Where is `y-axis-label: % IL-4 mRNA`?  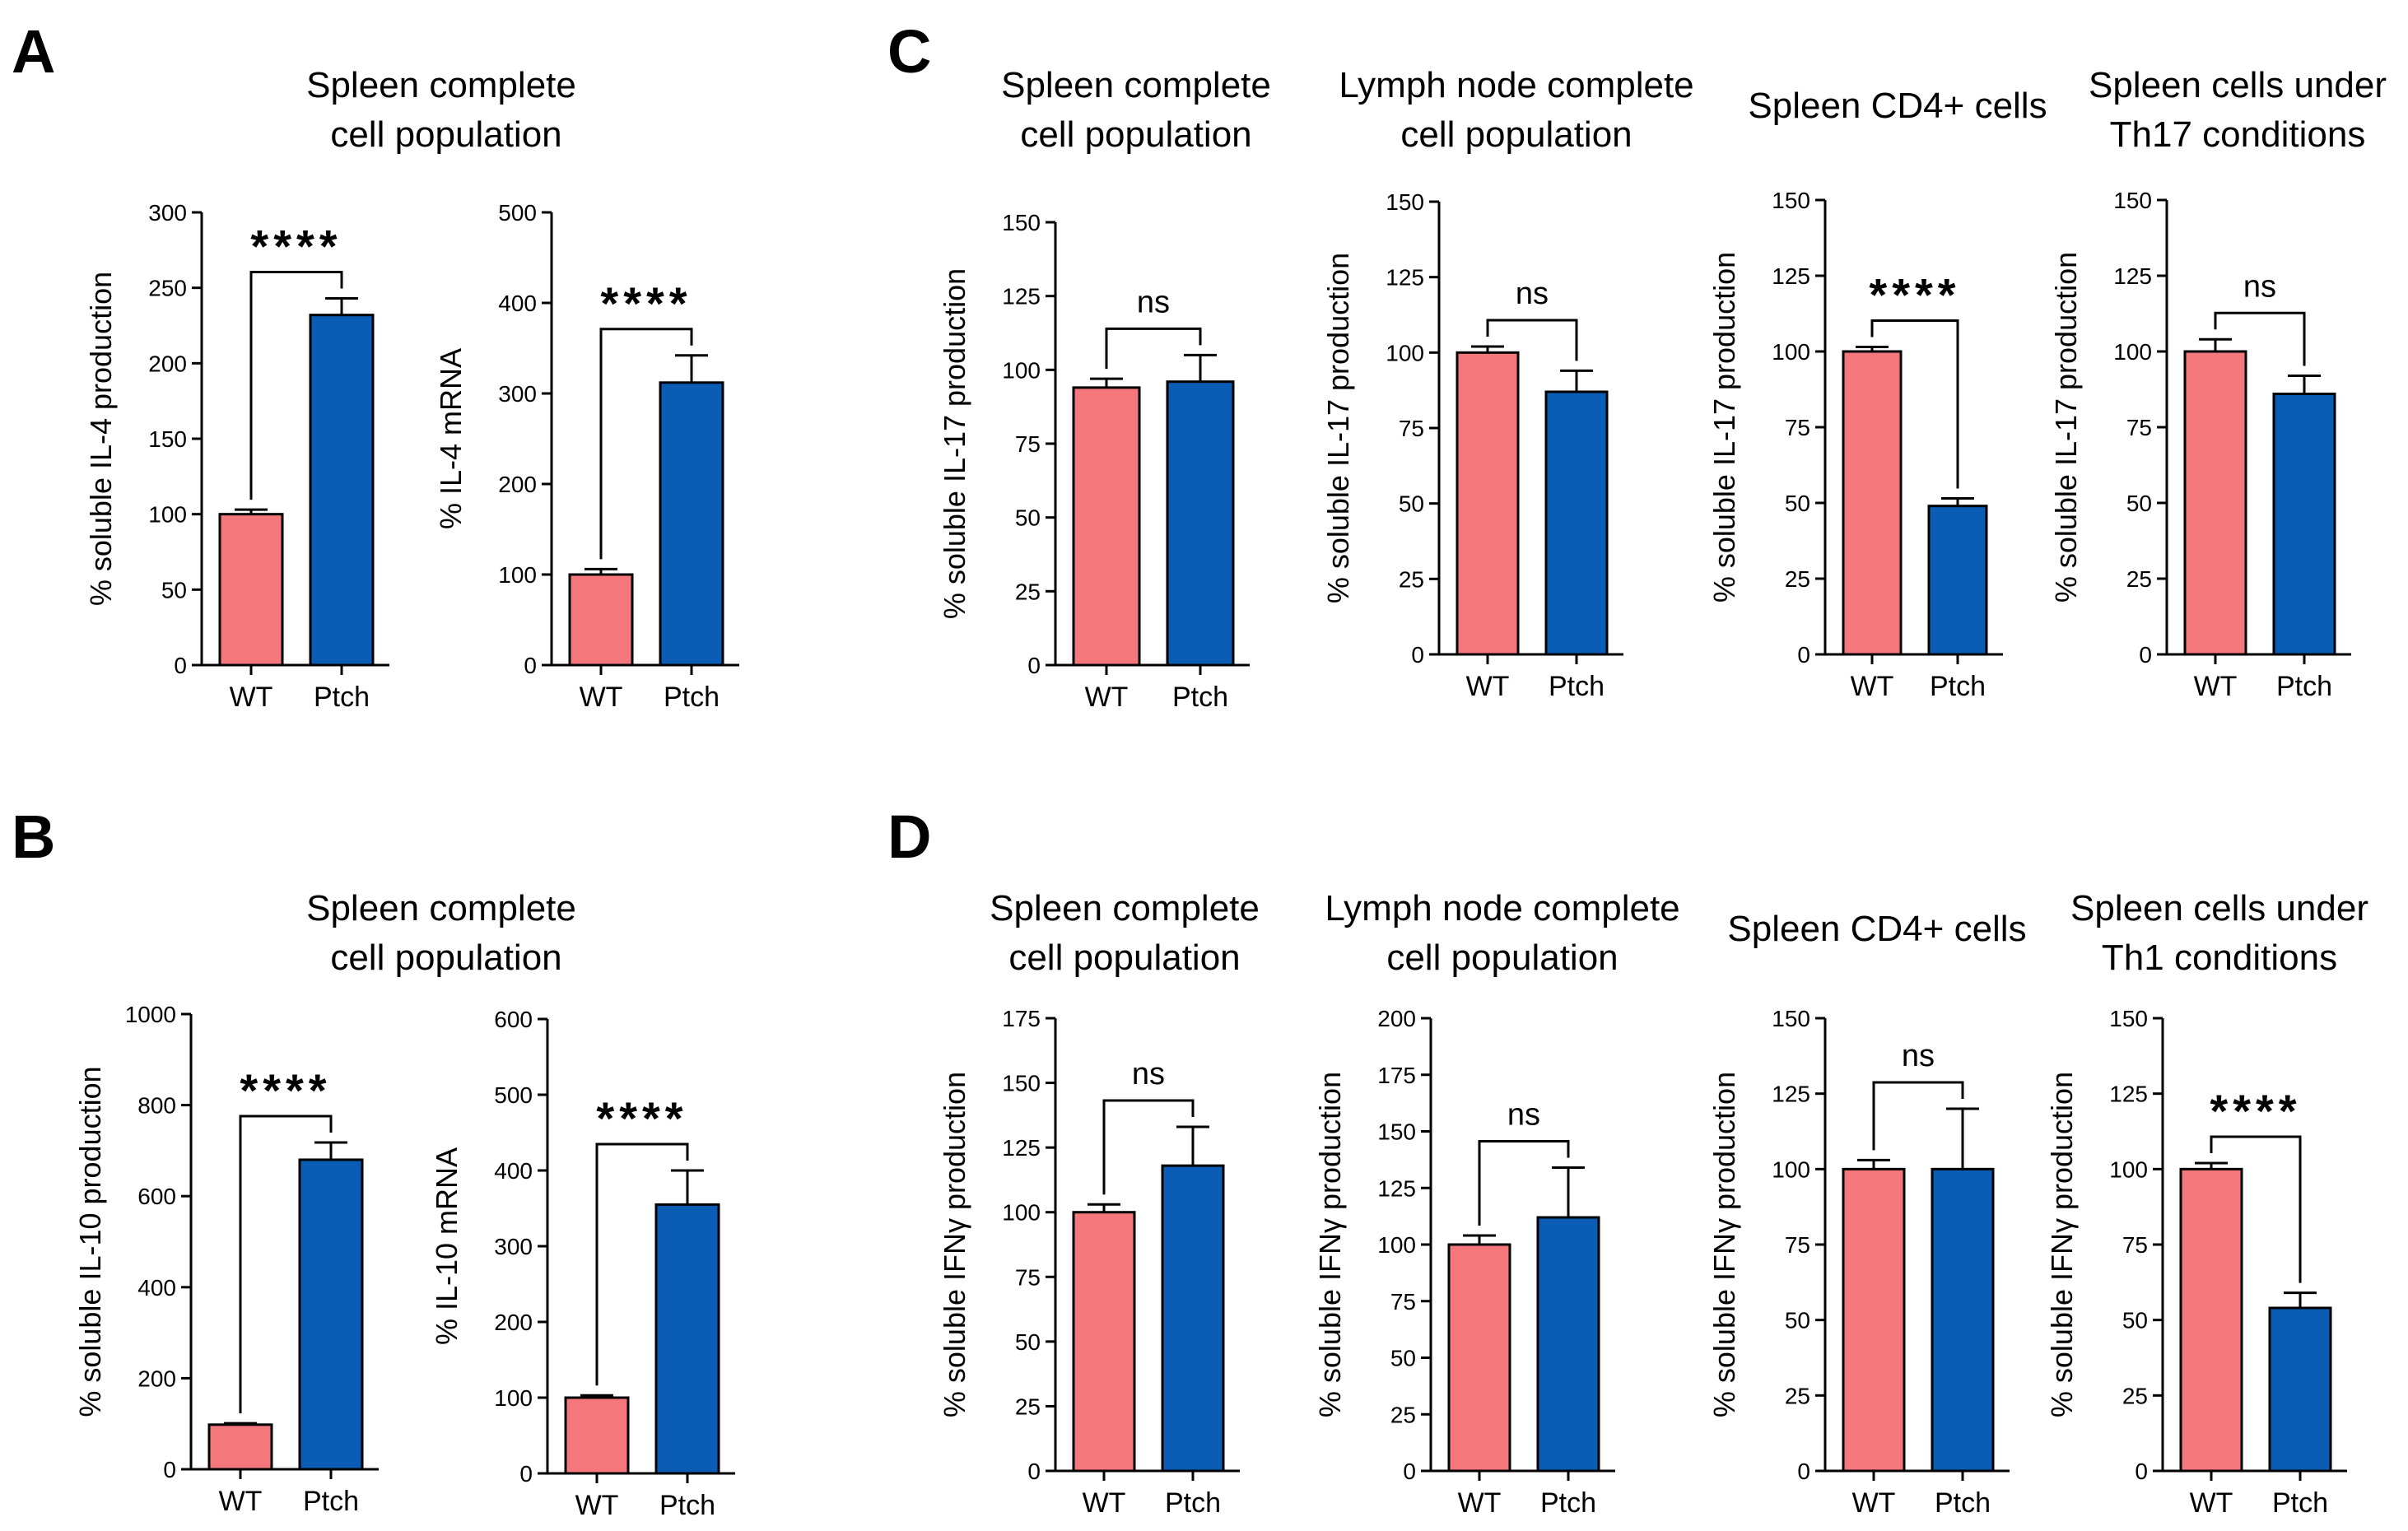
y-axis-label: % IL-4 mRNA is located at coordinates (451, 438).